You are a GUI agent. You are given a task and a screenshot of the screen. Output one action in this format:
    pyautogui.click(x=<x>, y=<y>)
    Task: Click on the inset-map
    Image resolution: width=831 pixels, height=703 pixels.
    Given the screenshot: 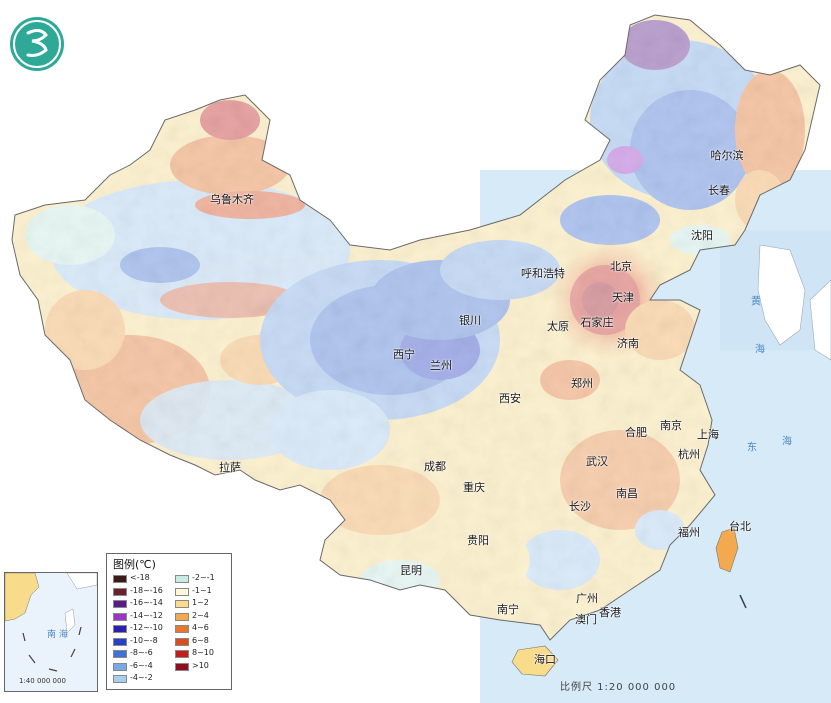 What is the action you would take?
    pyautogui.click(x=51, y=622)
    